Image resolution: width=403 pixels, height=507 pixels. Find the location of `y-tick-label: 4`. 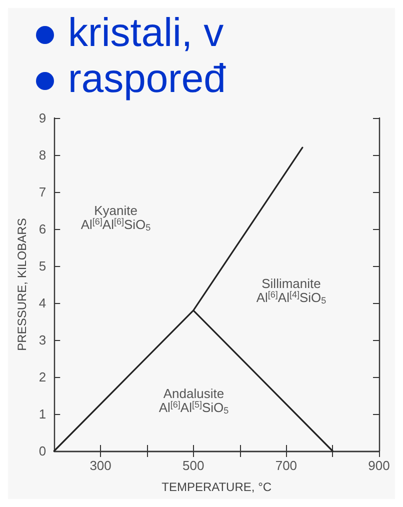

y-tick-label: 4 is located at coordinates (42, 303).